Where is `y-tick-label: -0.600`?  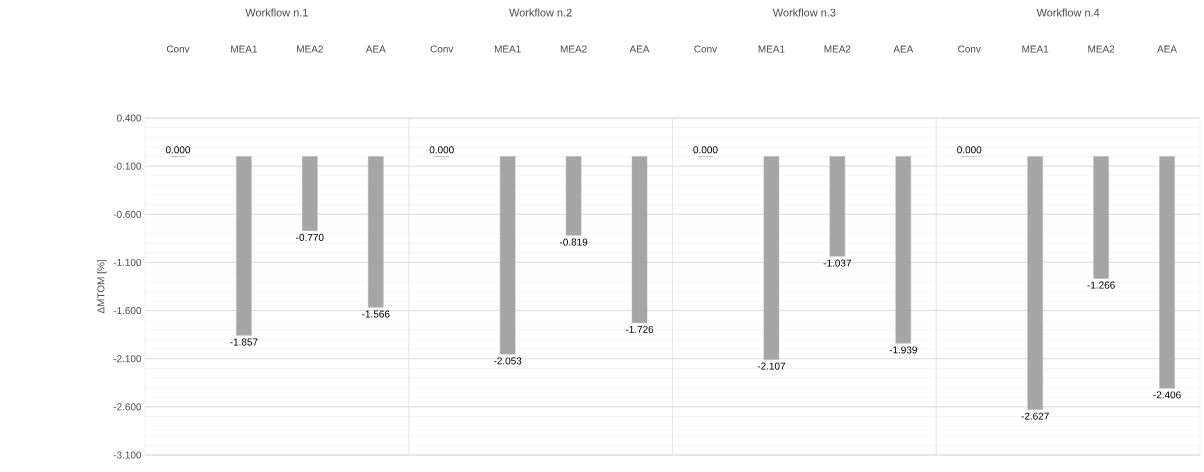
y-tick-label: -0.600 is located at coordinates (127, 214).